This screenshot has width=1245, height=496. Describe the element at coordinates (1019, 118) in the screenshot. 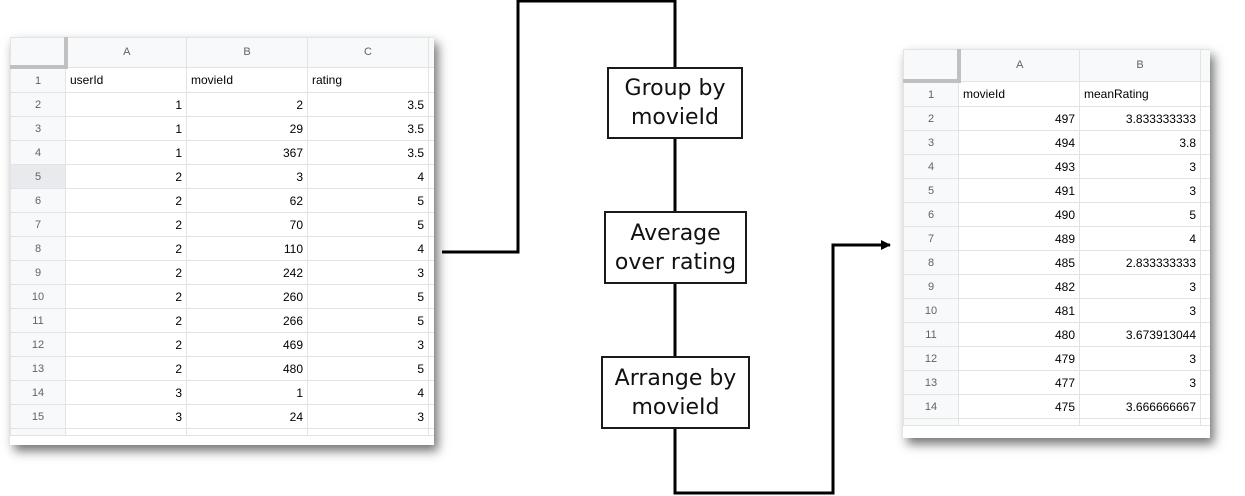

I see `data-cell: 497` at that location.